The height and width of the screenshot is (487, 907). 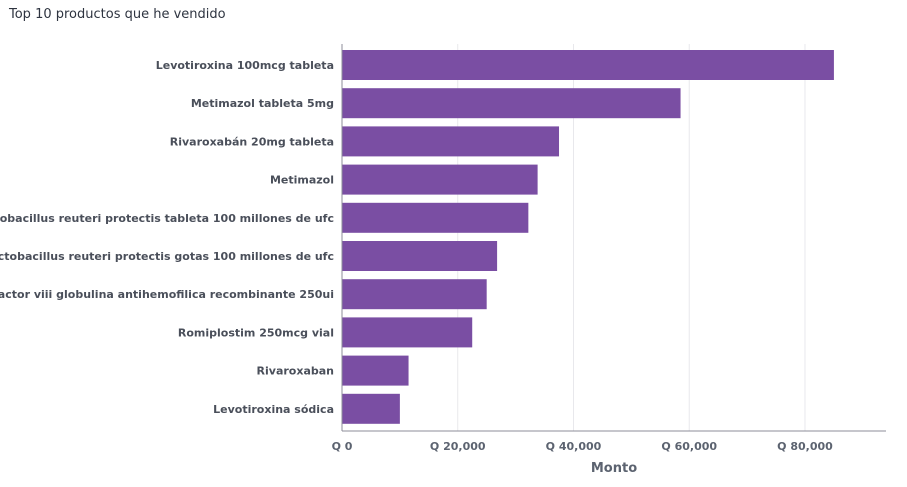 What do you see at coordinates (302, 180) in the screenshot?
I see `category-label: Metimazol` at bounding box center [302, 180].